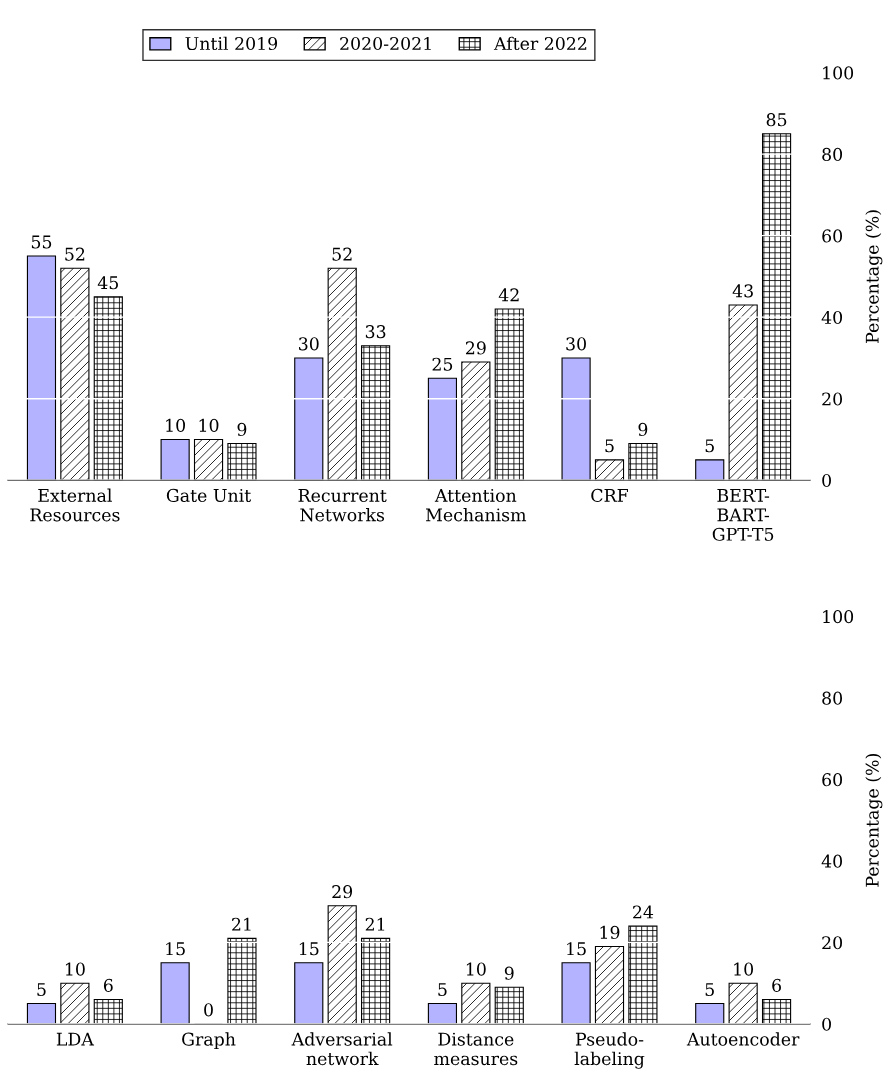 The width and height of the screenshot is (895, 1084). What do you see at coordinates (208, 1010) in the screenshot?
I see `data-label: 0` at bounding box center [208, 1010].